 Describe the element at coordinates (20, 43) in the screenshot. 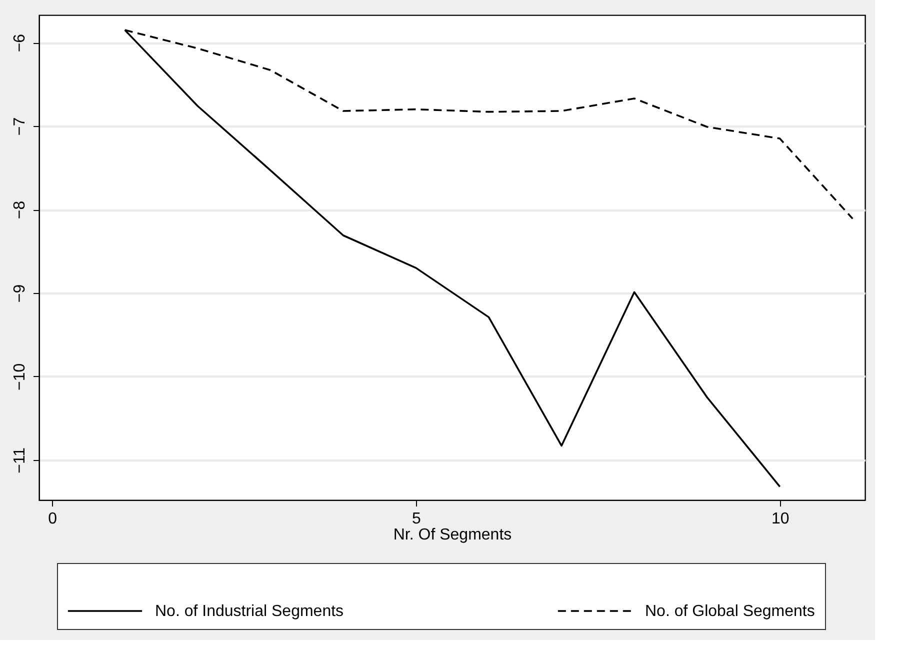

I see `y-tick-label: −6` at that location.